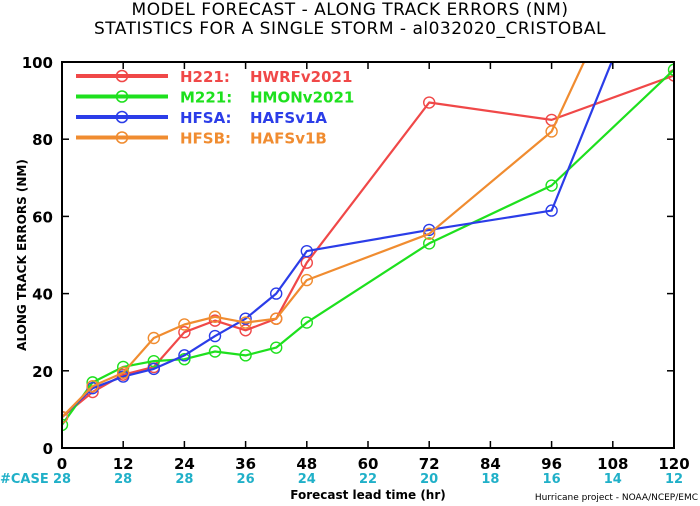 Image resolution: width=700 pixels, height=506 pixels. What do you see at coordinates (612, 464) in the screenshot?
I see `x-tick-label: 108` at bounding box center [612, 464].